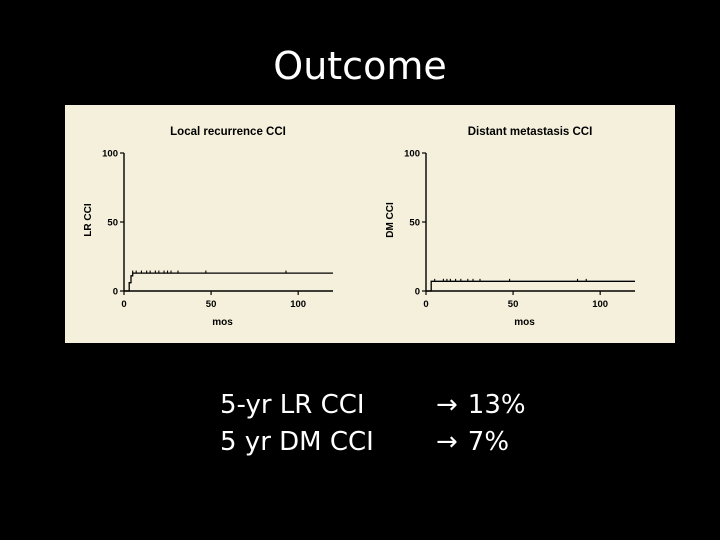  What do you see at coordinates (390, 220) in the screenshot?
I see `y-axis-label: DM CCI` at bounding box center [390, 220].